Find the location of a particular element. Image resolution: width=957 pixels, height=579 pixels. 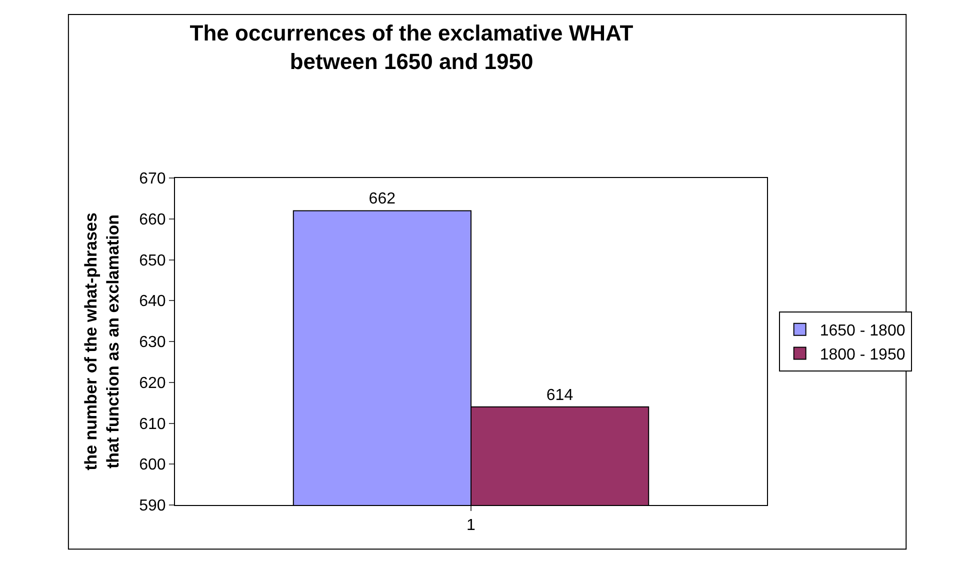

legend-label: 1800 - 1950 is located at coordinates (863, 355).